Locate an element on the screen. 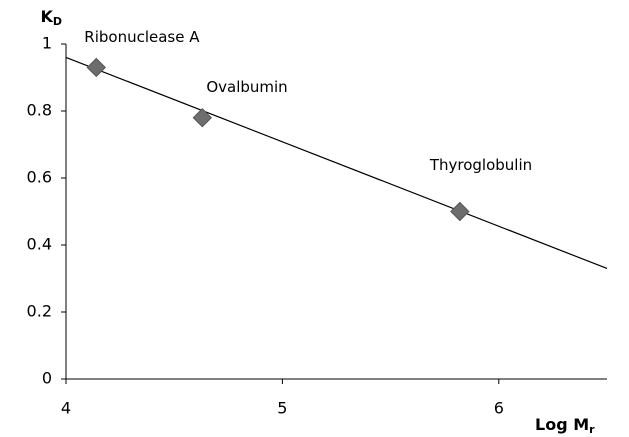  y-tick-label: 0.8 is located at coordinates (39, 110).